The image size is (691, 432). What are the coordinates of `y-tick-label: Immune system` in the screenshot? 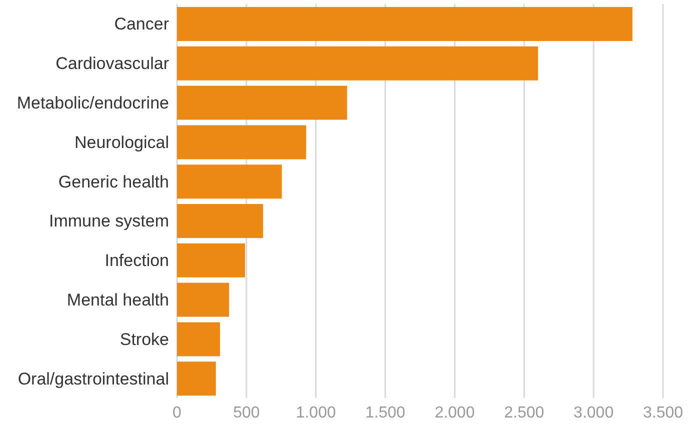 It's located at (109, 221).